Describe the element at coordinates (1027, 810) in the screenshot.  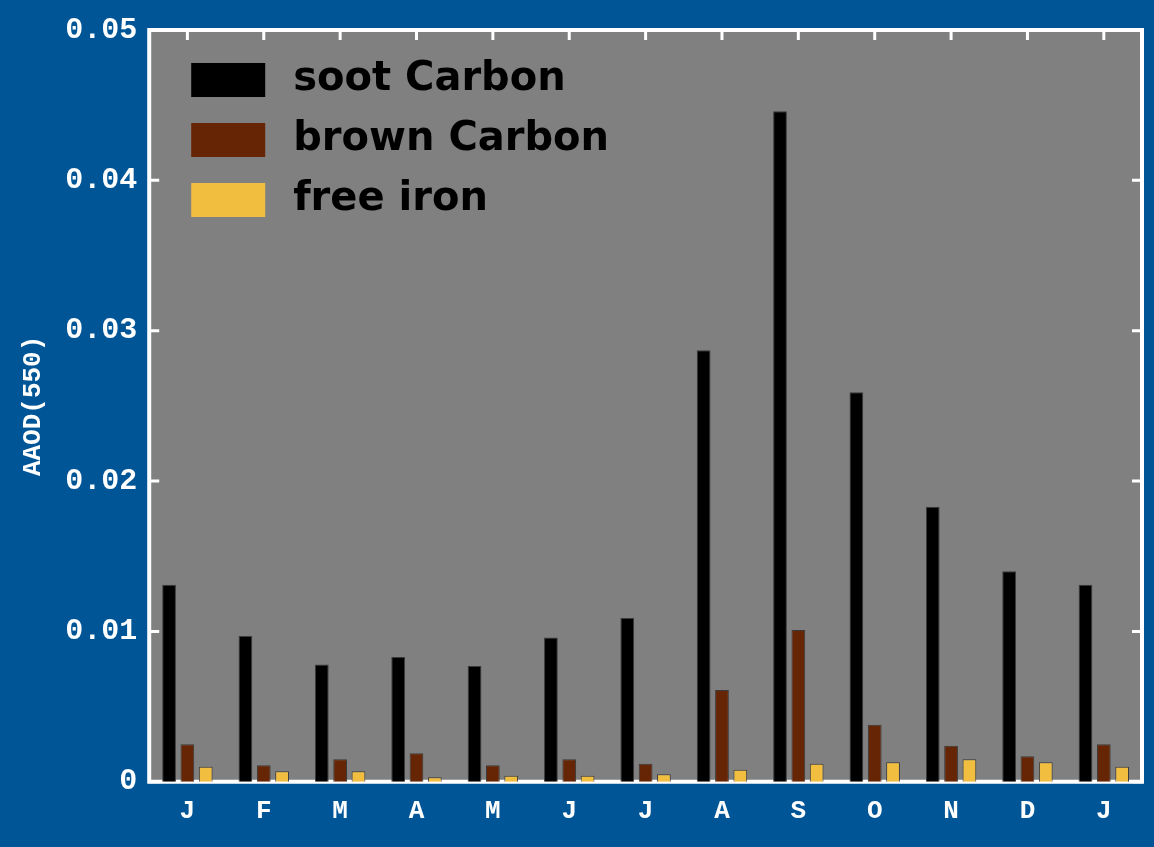
I see `x-tick-label: D` at that location.